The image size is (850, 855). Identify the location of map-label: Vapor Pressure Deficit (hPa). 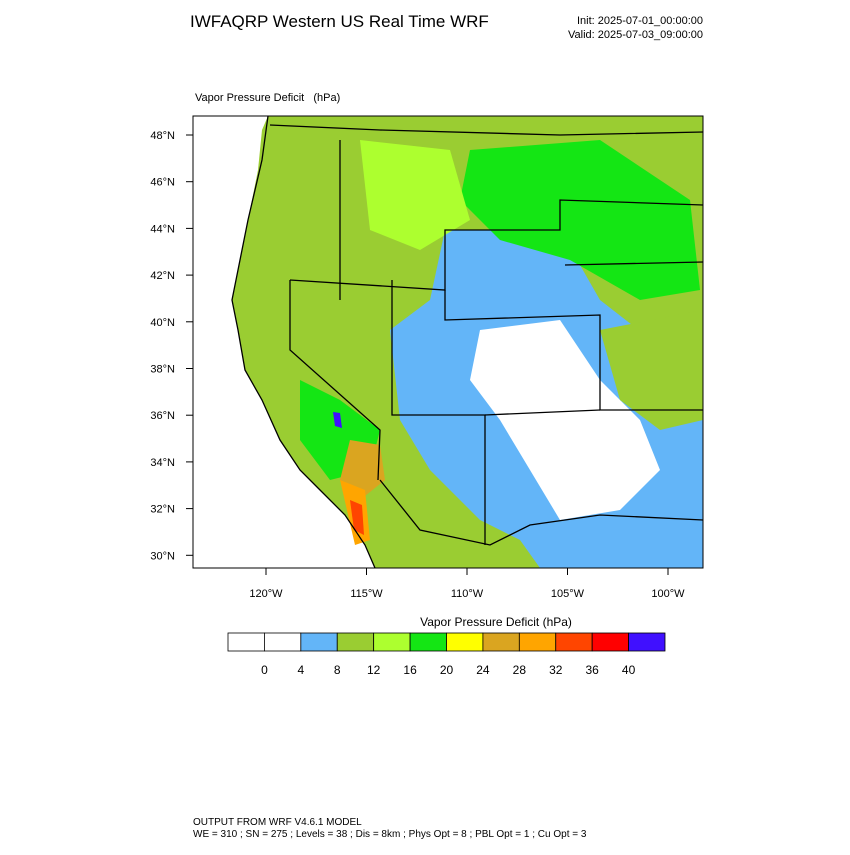
(267, 98).